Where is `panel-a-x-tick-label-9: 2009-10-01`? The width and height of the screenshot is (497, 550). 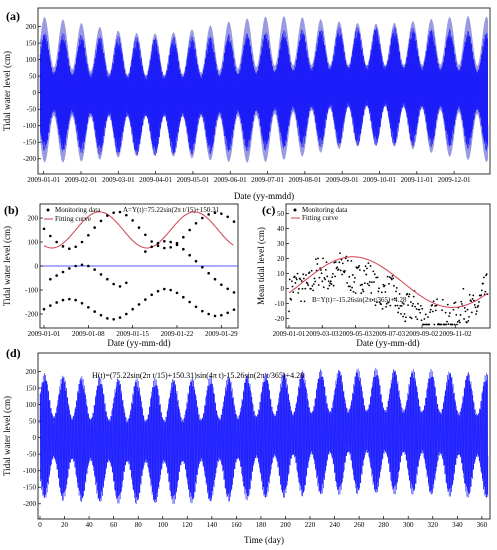
panel-a-x-tick-label-9: 2009-10-01 is located at coordinates (379, 180).